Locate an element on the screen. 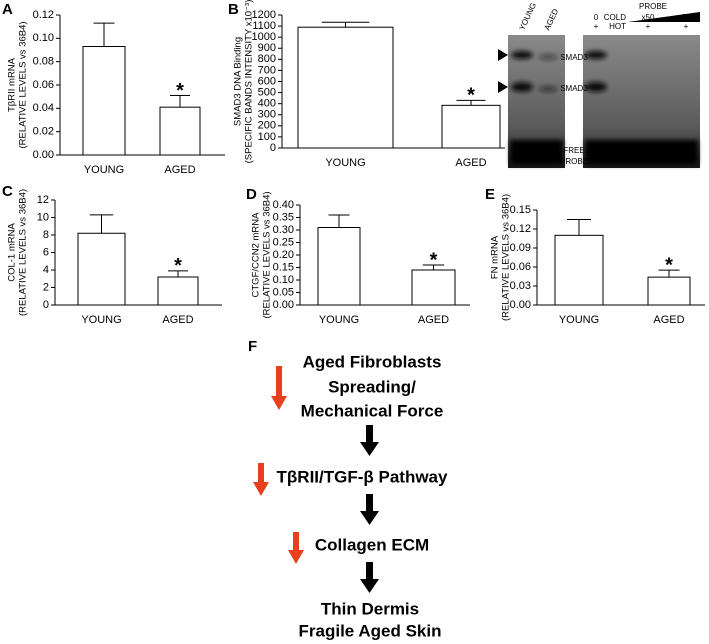 The width and height of the screenshot is (709, 644). y-tick-label: 600 is located at coordinates (267, 81).